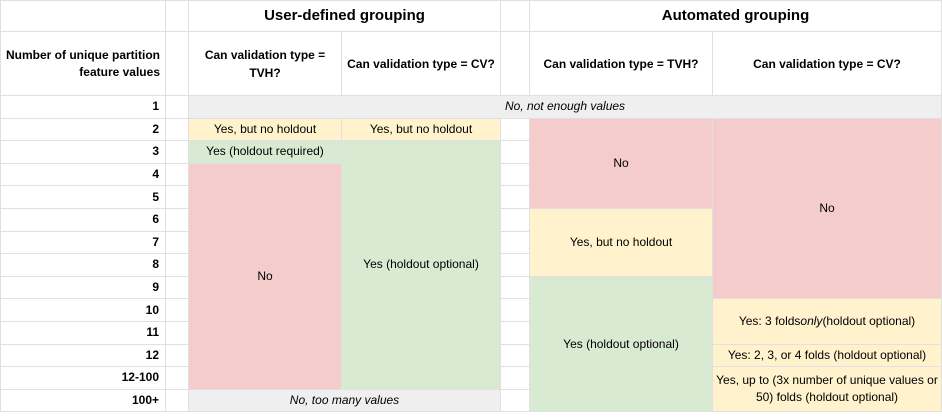 This screenshot has width=942, height=418. Describe the element at coordinates (621, 344) in the screenshot. I see `cell-auto-tvh-holdout-optional: Yes (holdout optional)` at that location.